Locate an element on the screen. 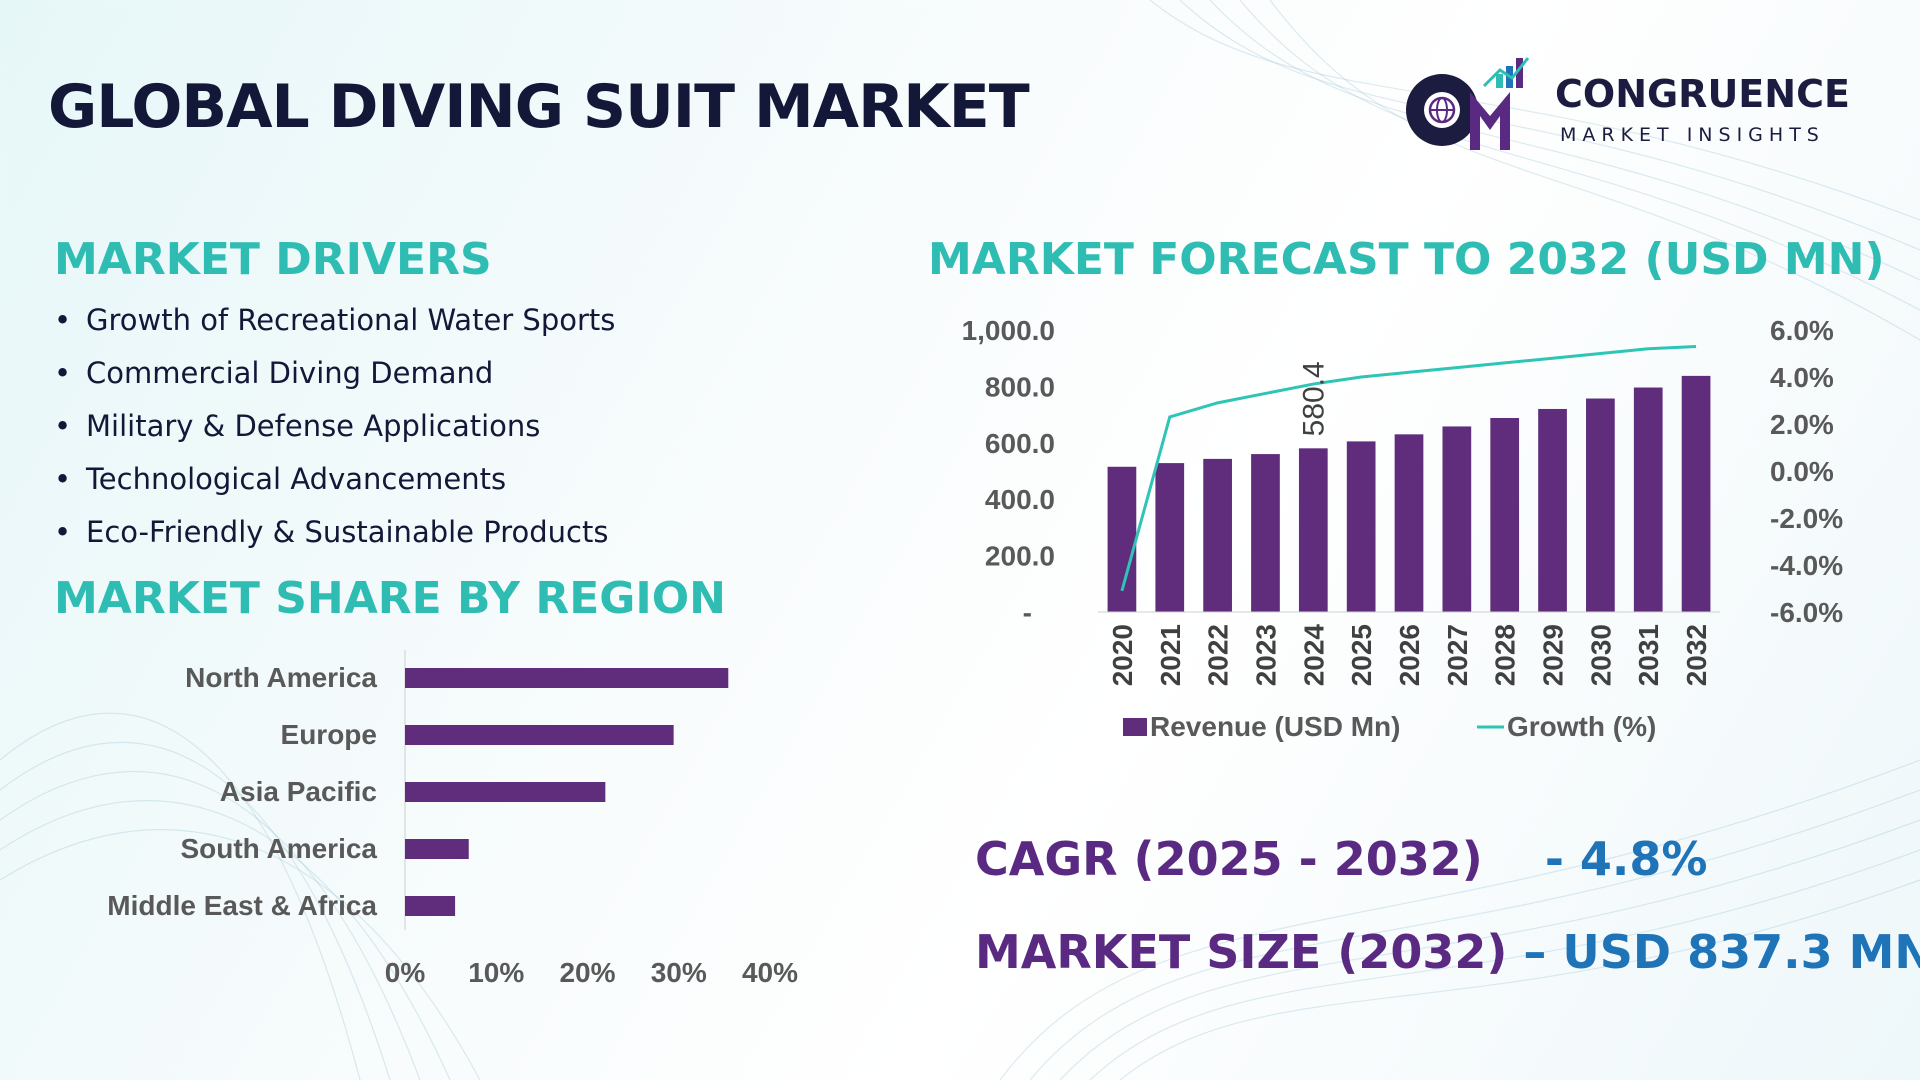  driver-item: • Growth of Recreational Water Sports is located at coordinates (334, 324).